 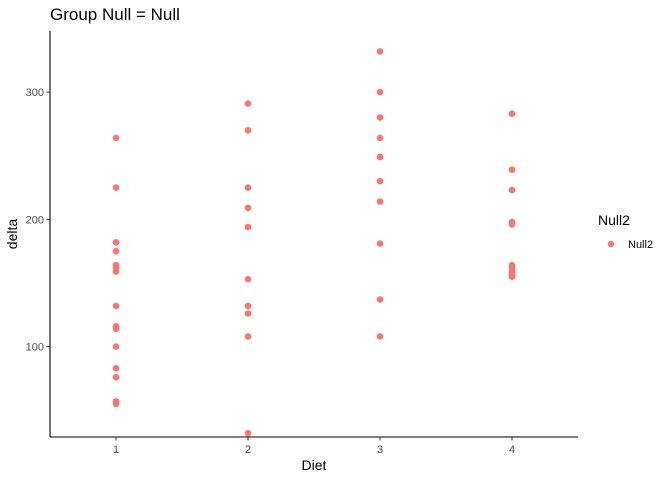 What do you see at coordinates (35, 348) in the screenshot?
I see `y-tick-label: 100` at bounding box center [35, 348].